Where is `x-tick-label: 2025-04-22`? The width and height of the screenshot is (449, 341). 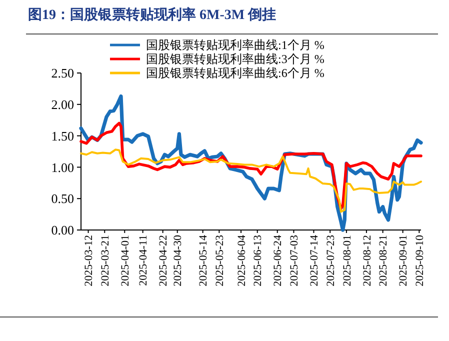 x-tick-label: 2025-04-22 is located at coordinates (164, 260).